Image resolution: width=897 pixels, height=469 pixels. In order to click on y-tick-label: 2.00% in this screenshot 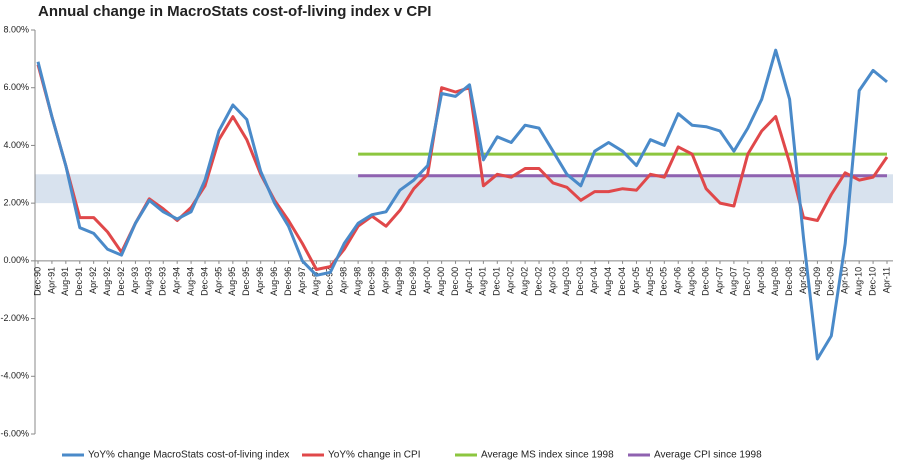, I will do `click(16, 203)`.